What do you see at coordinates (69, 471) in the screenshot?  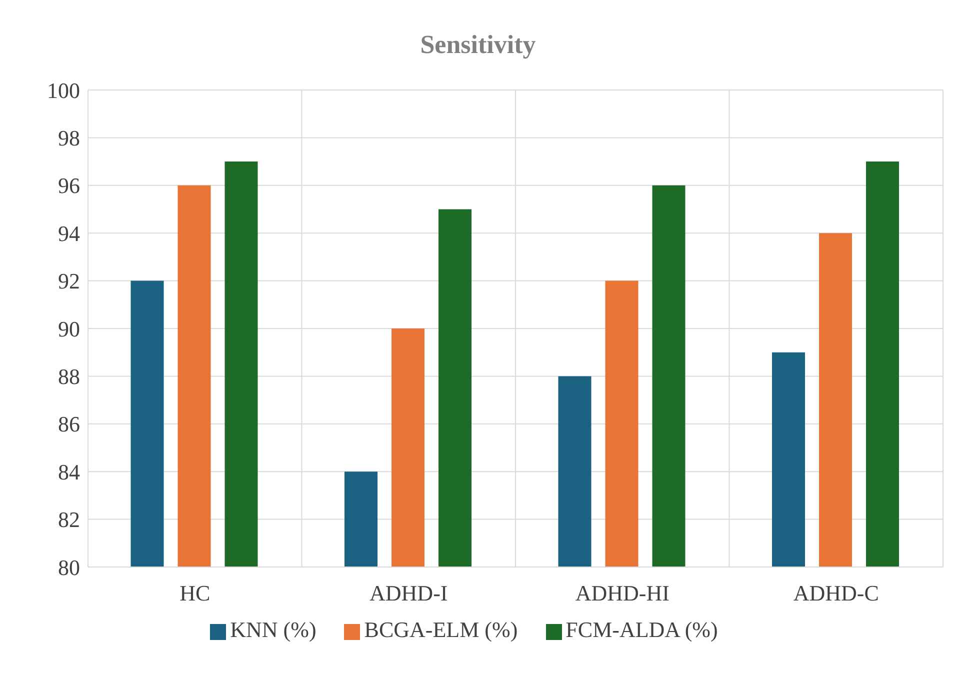 I see `y-tick-label: 84` at bounding box center [69, 471].